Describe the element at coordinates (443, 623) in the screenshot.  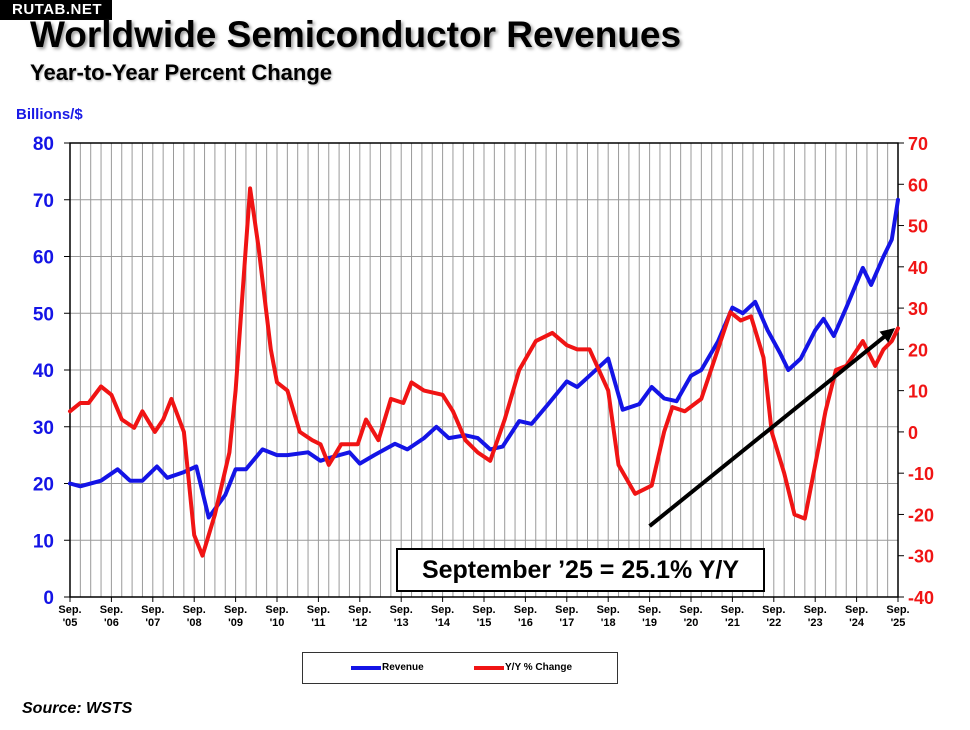
I see `x-tick-label: '14` at that location.